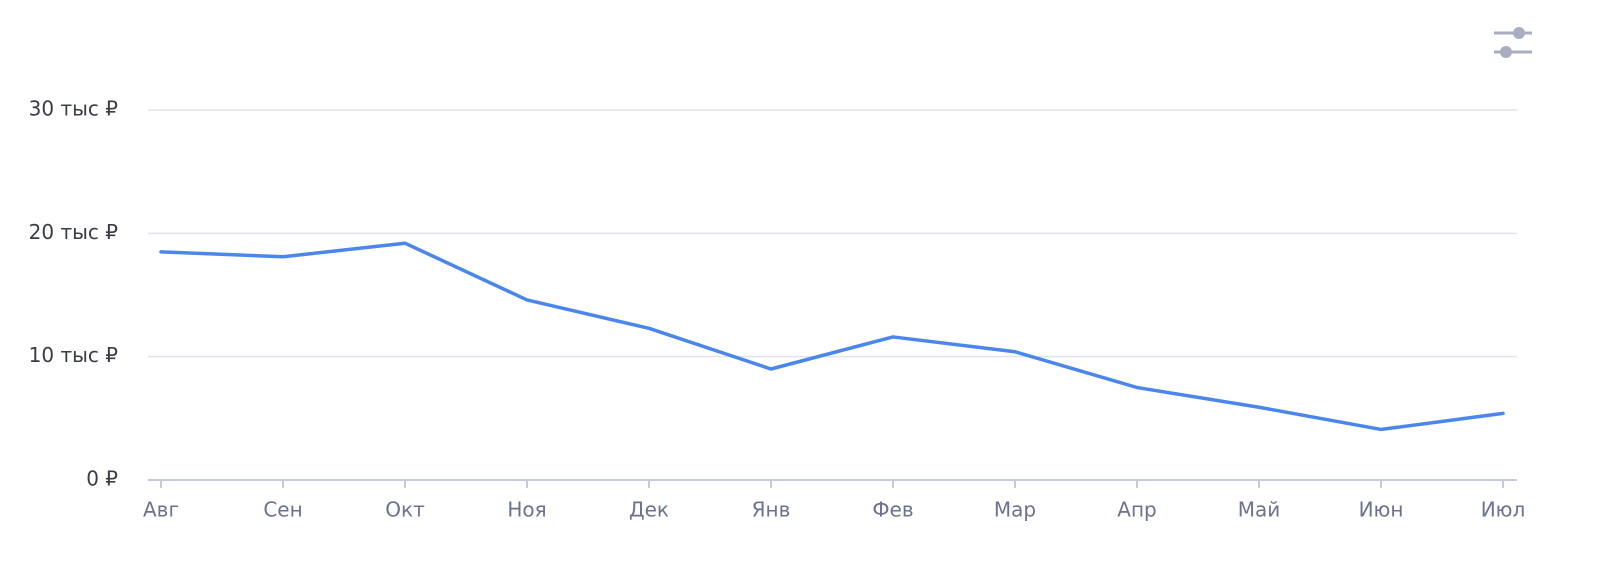 The image size is (1602, 570). What do you see at coordinates (74, 355) in the screenshot?
I see `y-tick-label: 10 тыс ₽` at bounding box center [74, 355].